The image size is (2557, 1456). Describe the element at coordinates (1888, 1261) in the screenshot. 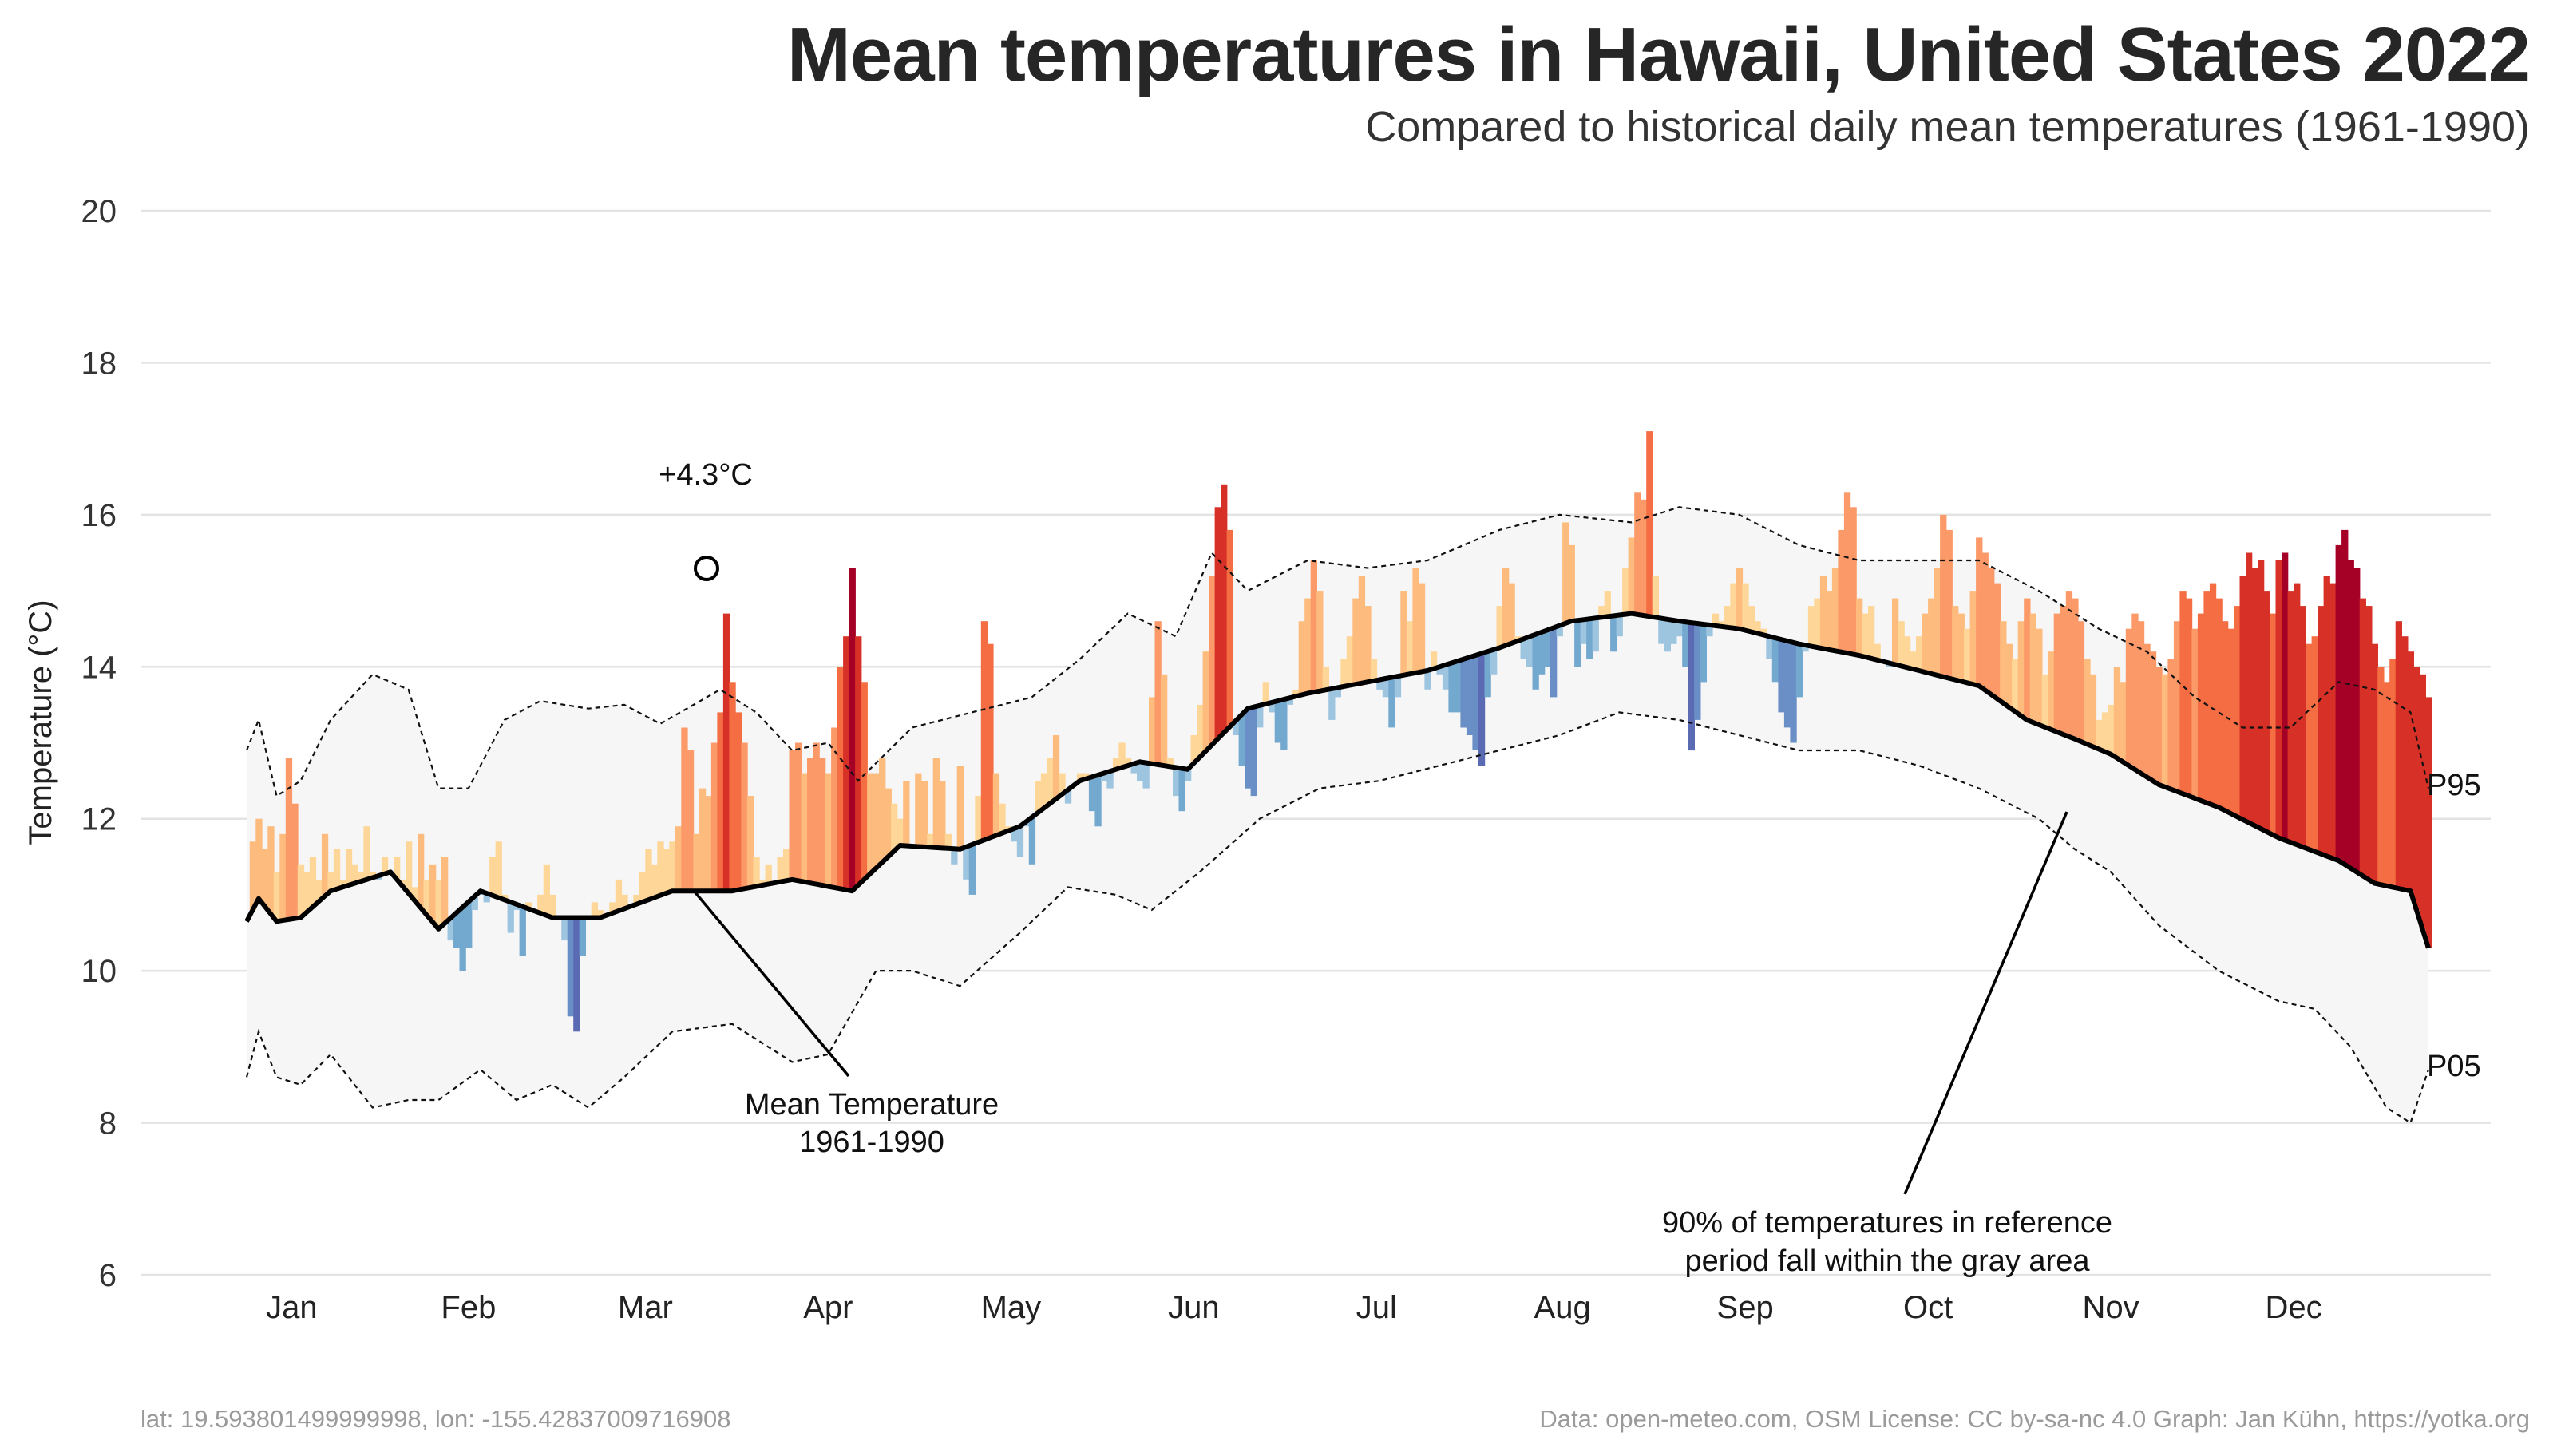

I see `band-annotation-line2: period fall within the gray area` at that location.